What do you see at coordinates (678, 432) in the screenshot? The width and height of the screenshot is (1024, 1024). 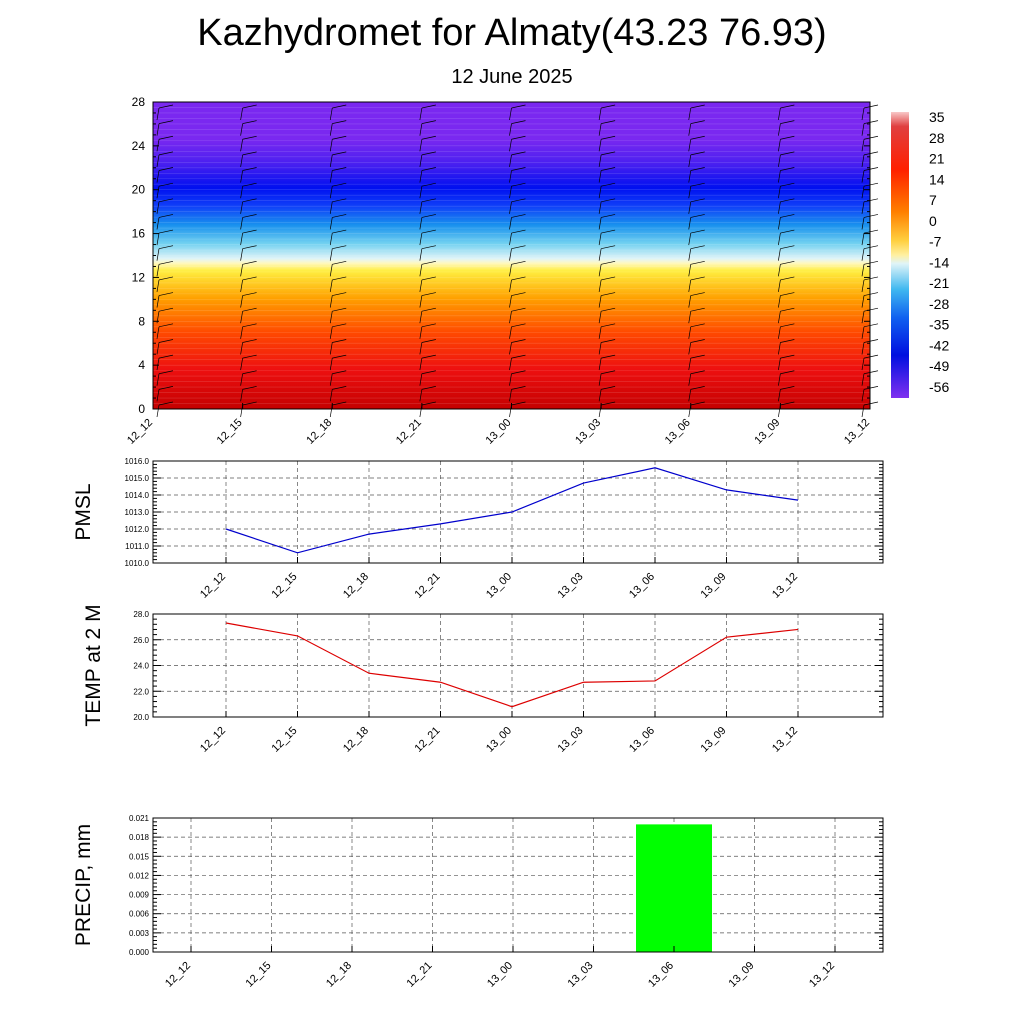 I see `x-tick-label: 13_06` at bounding box center [678, 432].